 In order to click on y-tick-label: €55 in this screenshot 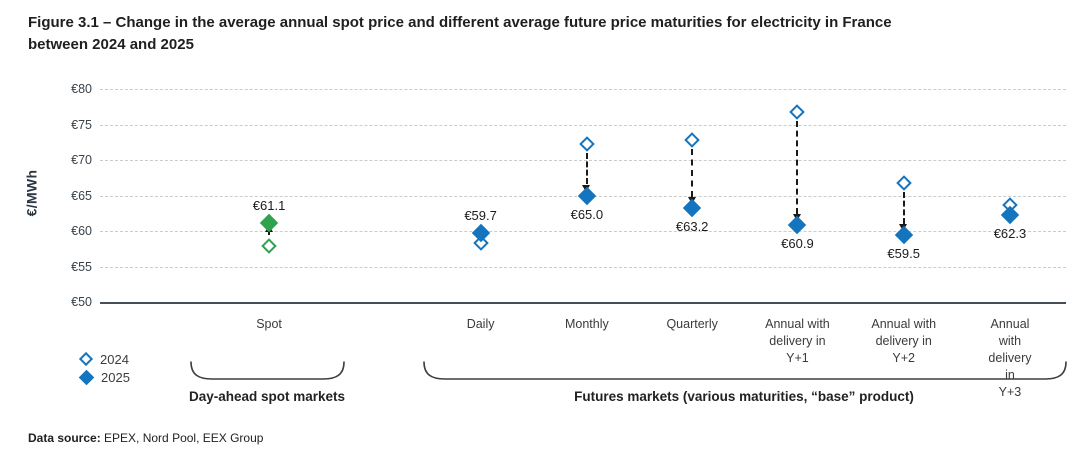, I will do `click(81, 266)`.